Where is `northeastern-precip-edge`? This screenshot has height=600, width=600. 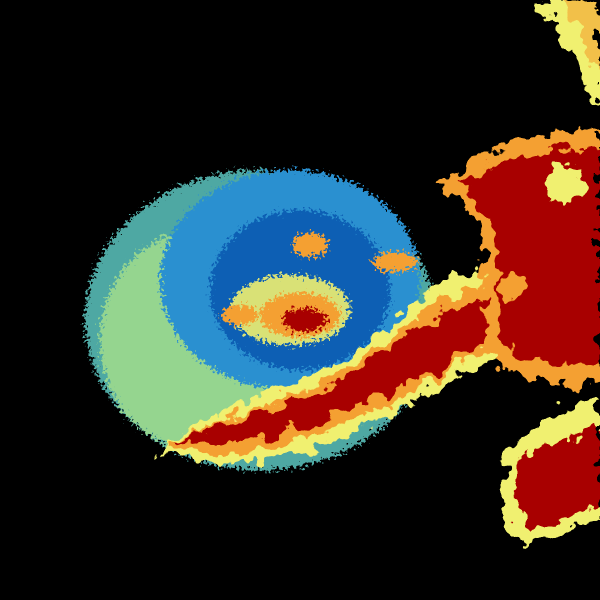 northeastern-precip-edge is located at coordinates (570, 55).